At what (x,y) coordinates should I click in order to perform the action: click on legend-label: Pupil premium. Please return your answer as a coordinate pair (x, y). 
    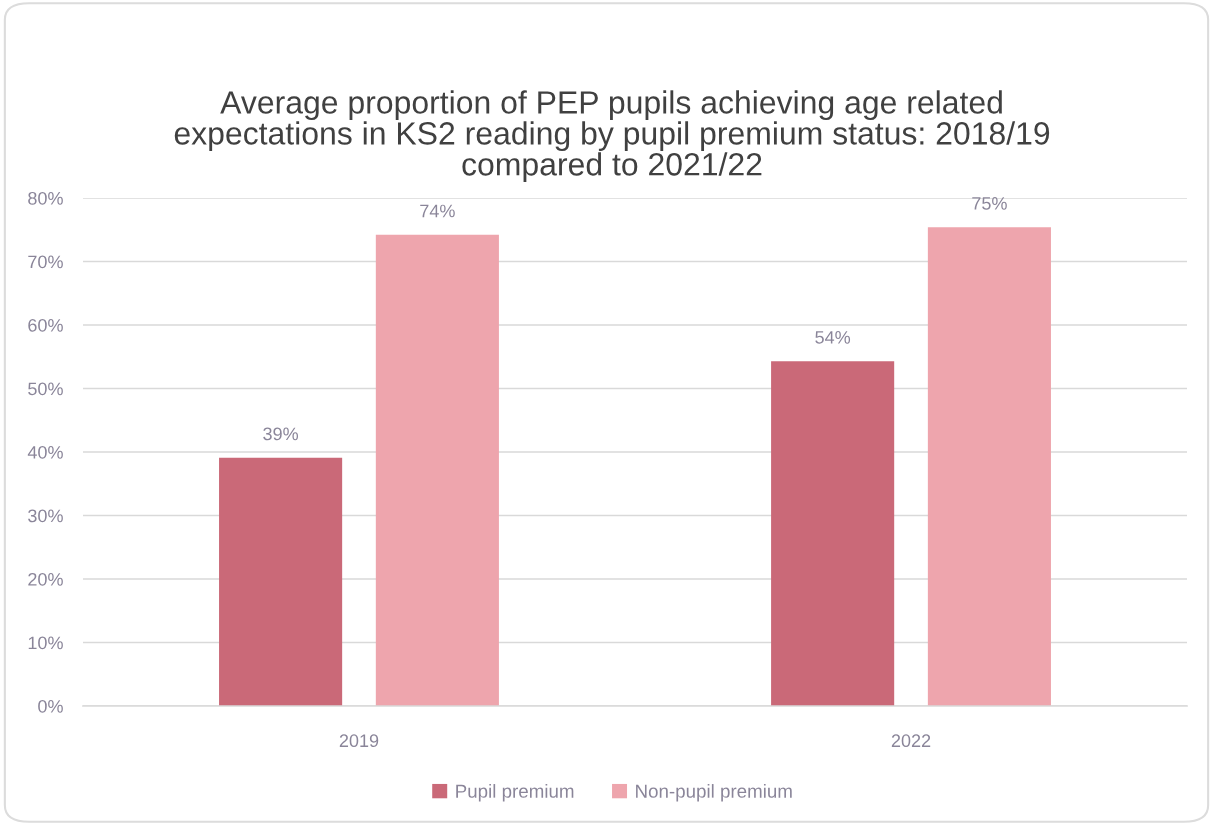
    Looking at the image, I should click on (515, 793).